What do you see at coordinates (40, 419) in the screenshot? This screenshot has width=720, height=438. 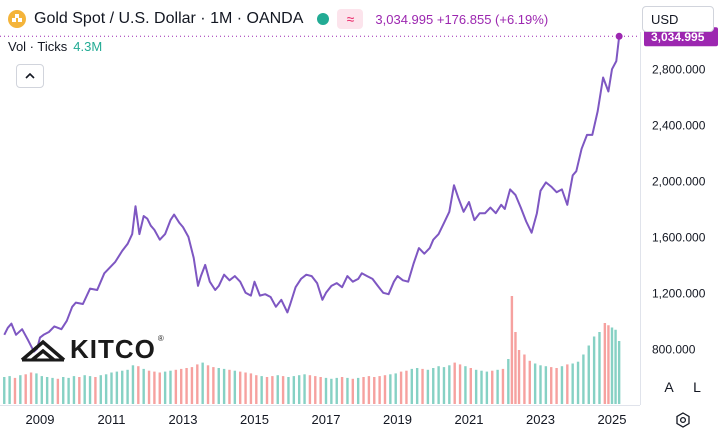 I see `x-tick-label: 2009` at bounding box center [40, 419].